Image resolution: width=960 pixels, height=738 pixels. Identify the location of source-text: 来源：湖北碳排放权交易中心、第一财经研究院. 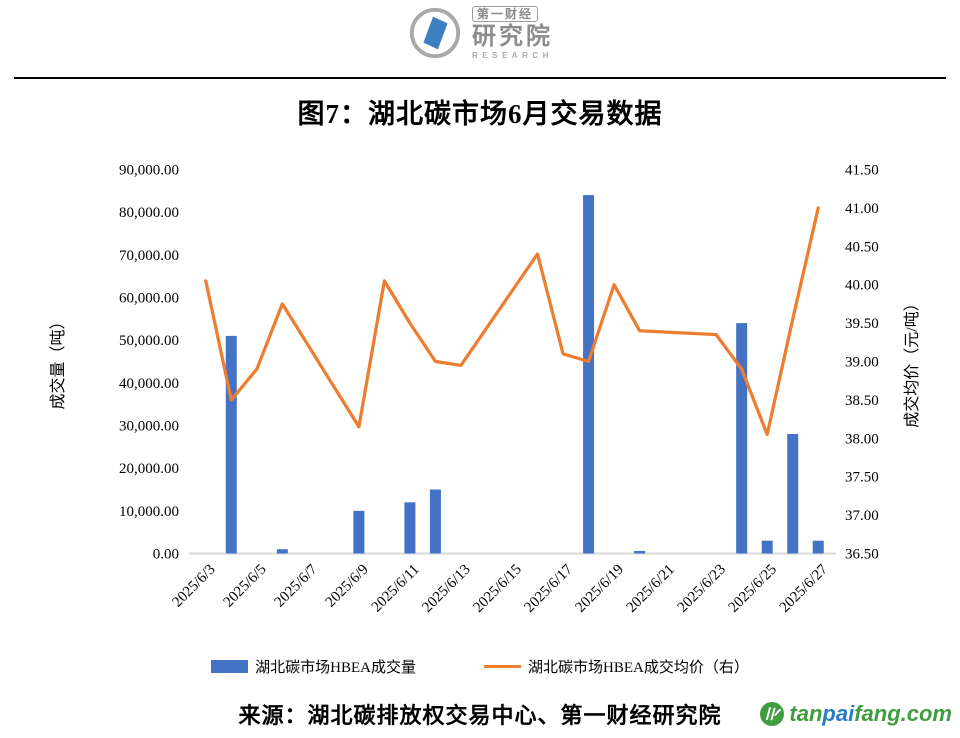
(480, 715).